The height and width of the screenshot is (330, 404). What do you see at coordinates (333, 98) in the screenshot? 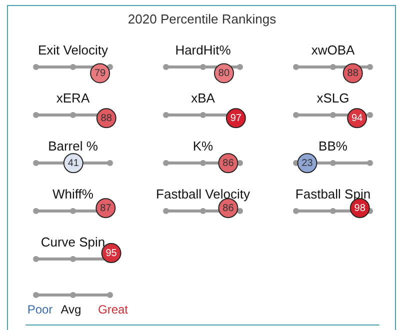
I see `category-label: xSLG` at bounding box center [333, 98].